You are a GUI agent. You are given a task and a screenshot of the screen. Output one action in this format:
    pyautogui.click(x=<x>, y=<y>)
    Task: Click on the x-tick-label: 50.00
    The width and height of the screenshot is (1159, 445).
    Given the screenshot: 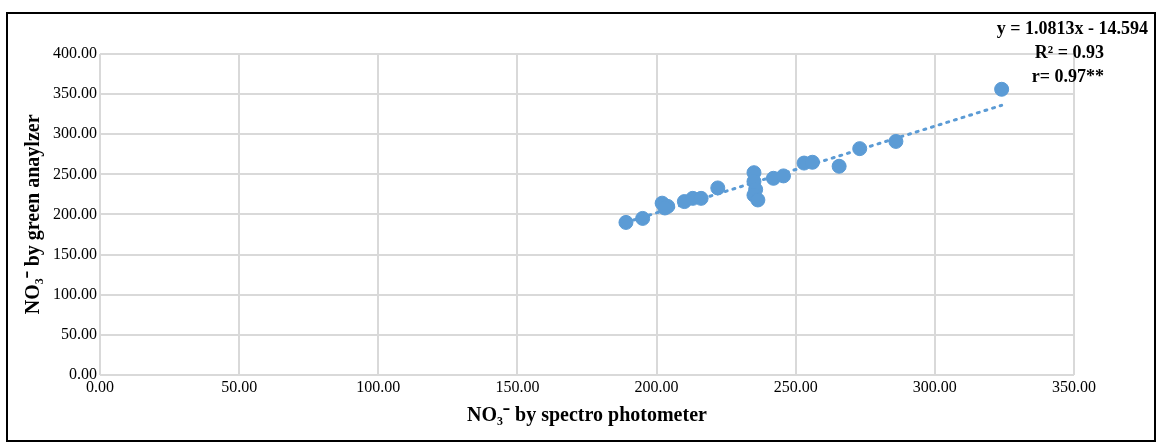 What is the action you would take?
    pyautogui.click(x=239, y=386)
    